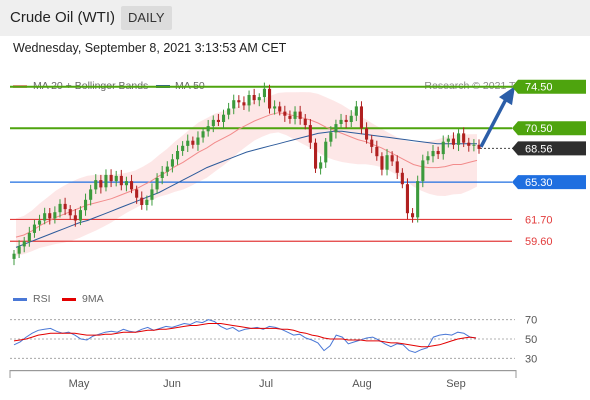  Describe the element at coordinates (549, 163) in the screenshot. I see `level-labels-layer: 74.50 70.50 68.56 65.30 61.70 59.60` at that location.